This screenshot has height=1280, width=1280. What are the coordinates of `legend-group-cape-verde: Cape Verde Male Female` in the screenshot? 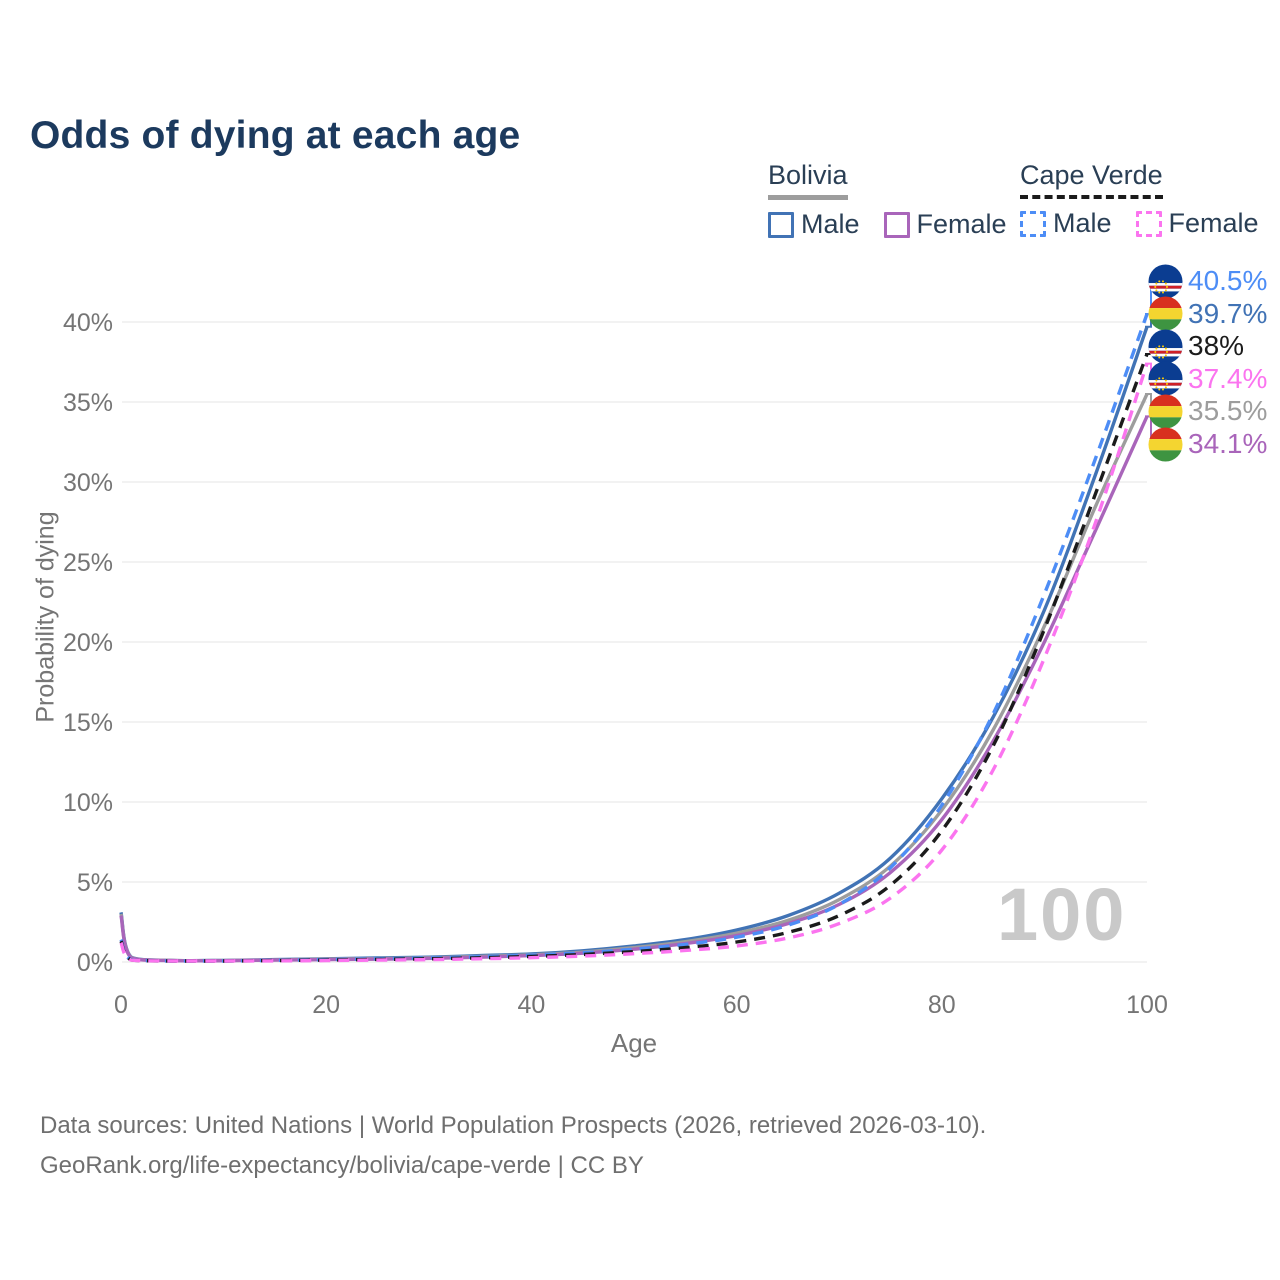 It's located at (1139, 199).